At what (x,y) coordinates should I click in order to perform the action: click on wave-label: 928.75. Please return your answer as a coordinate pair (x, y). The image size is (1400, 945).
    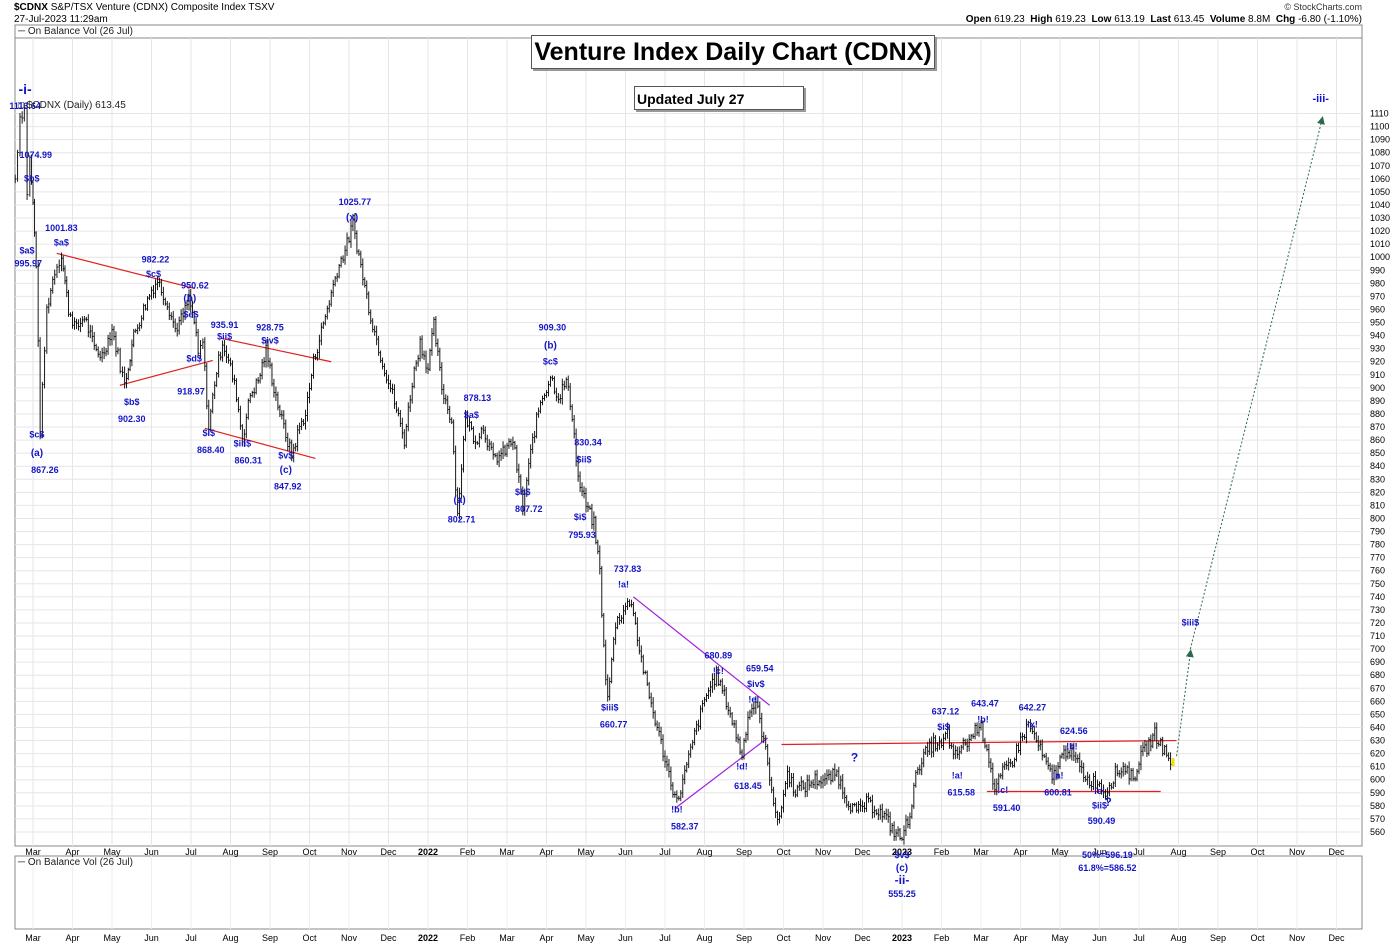
    Looking at the image, I should click on (270, 327).